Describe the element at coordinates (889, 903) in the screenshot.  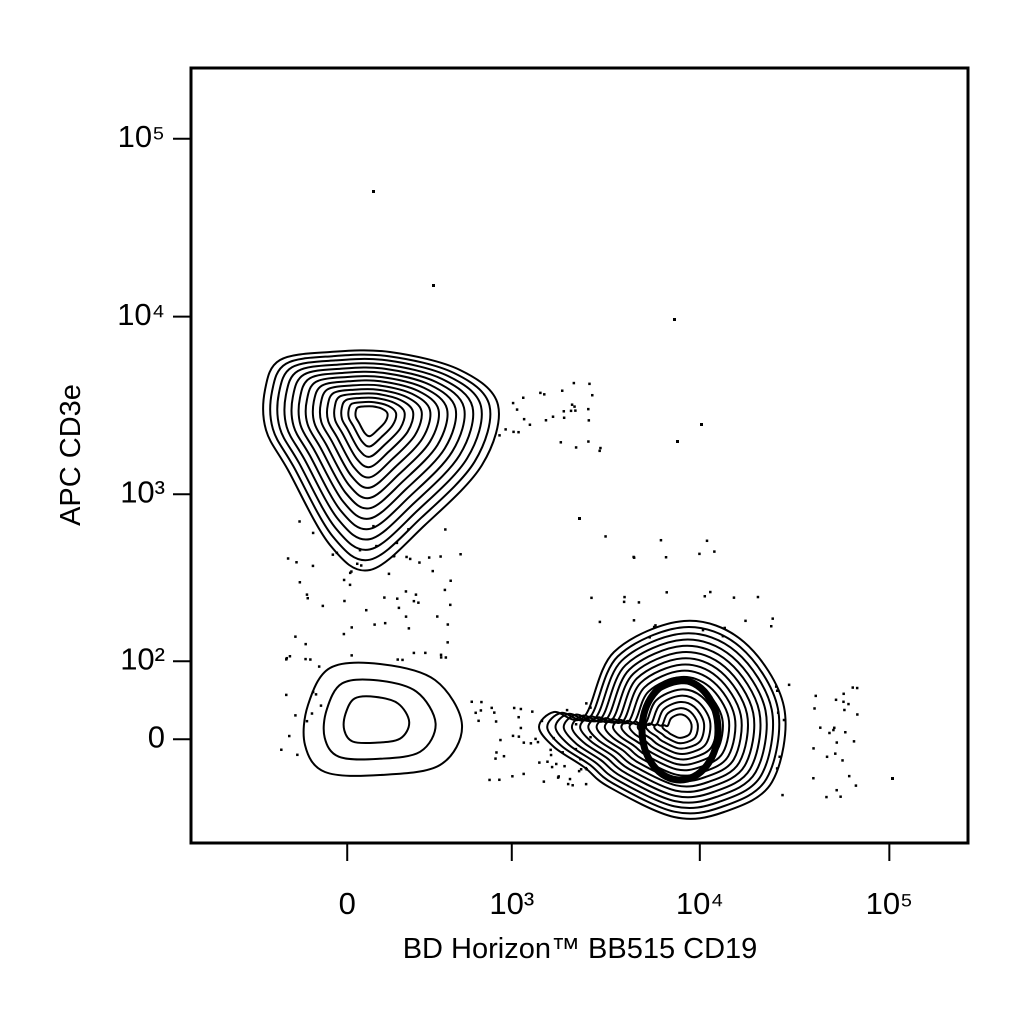
I see `x-tick-label: 10⁵` at that location.